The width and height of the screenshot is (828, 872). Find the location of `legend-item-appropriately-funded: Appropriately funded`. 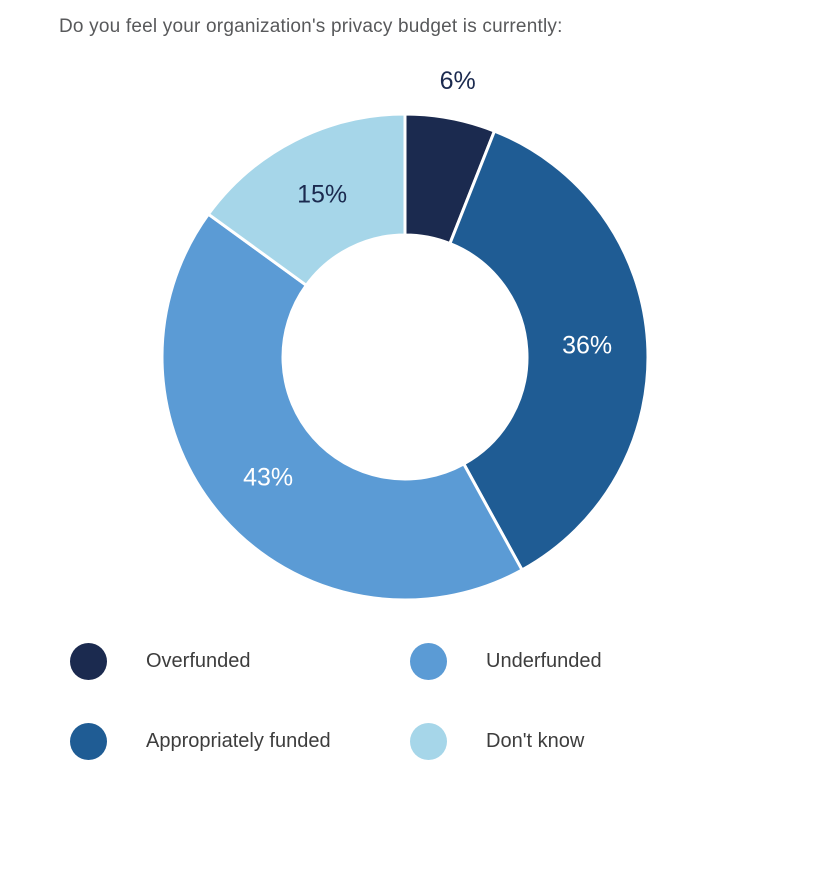

legend-item-appropriately-funded: Appropriately funded is located at coordinates (240, 741).